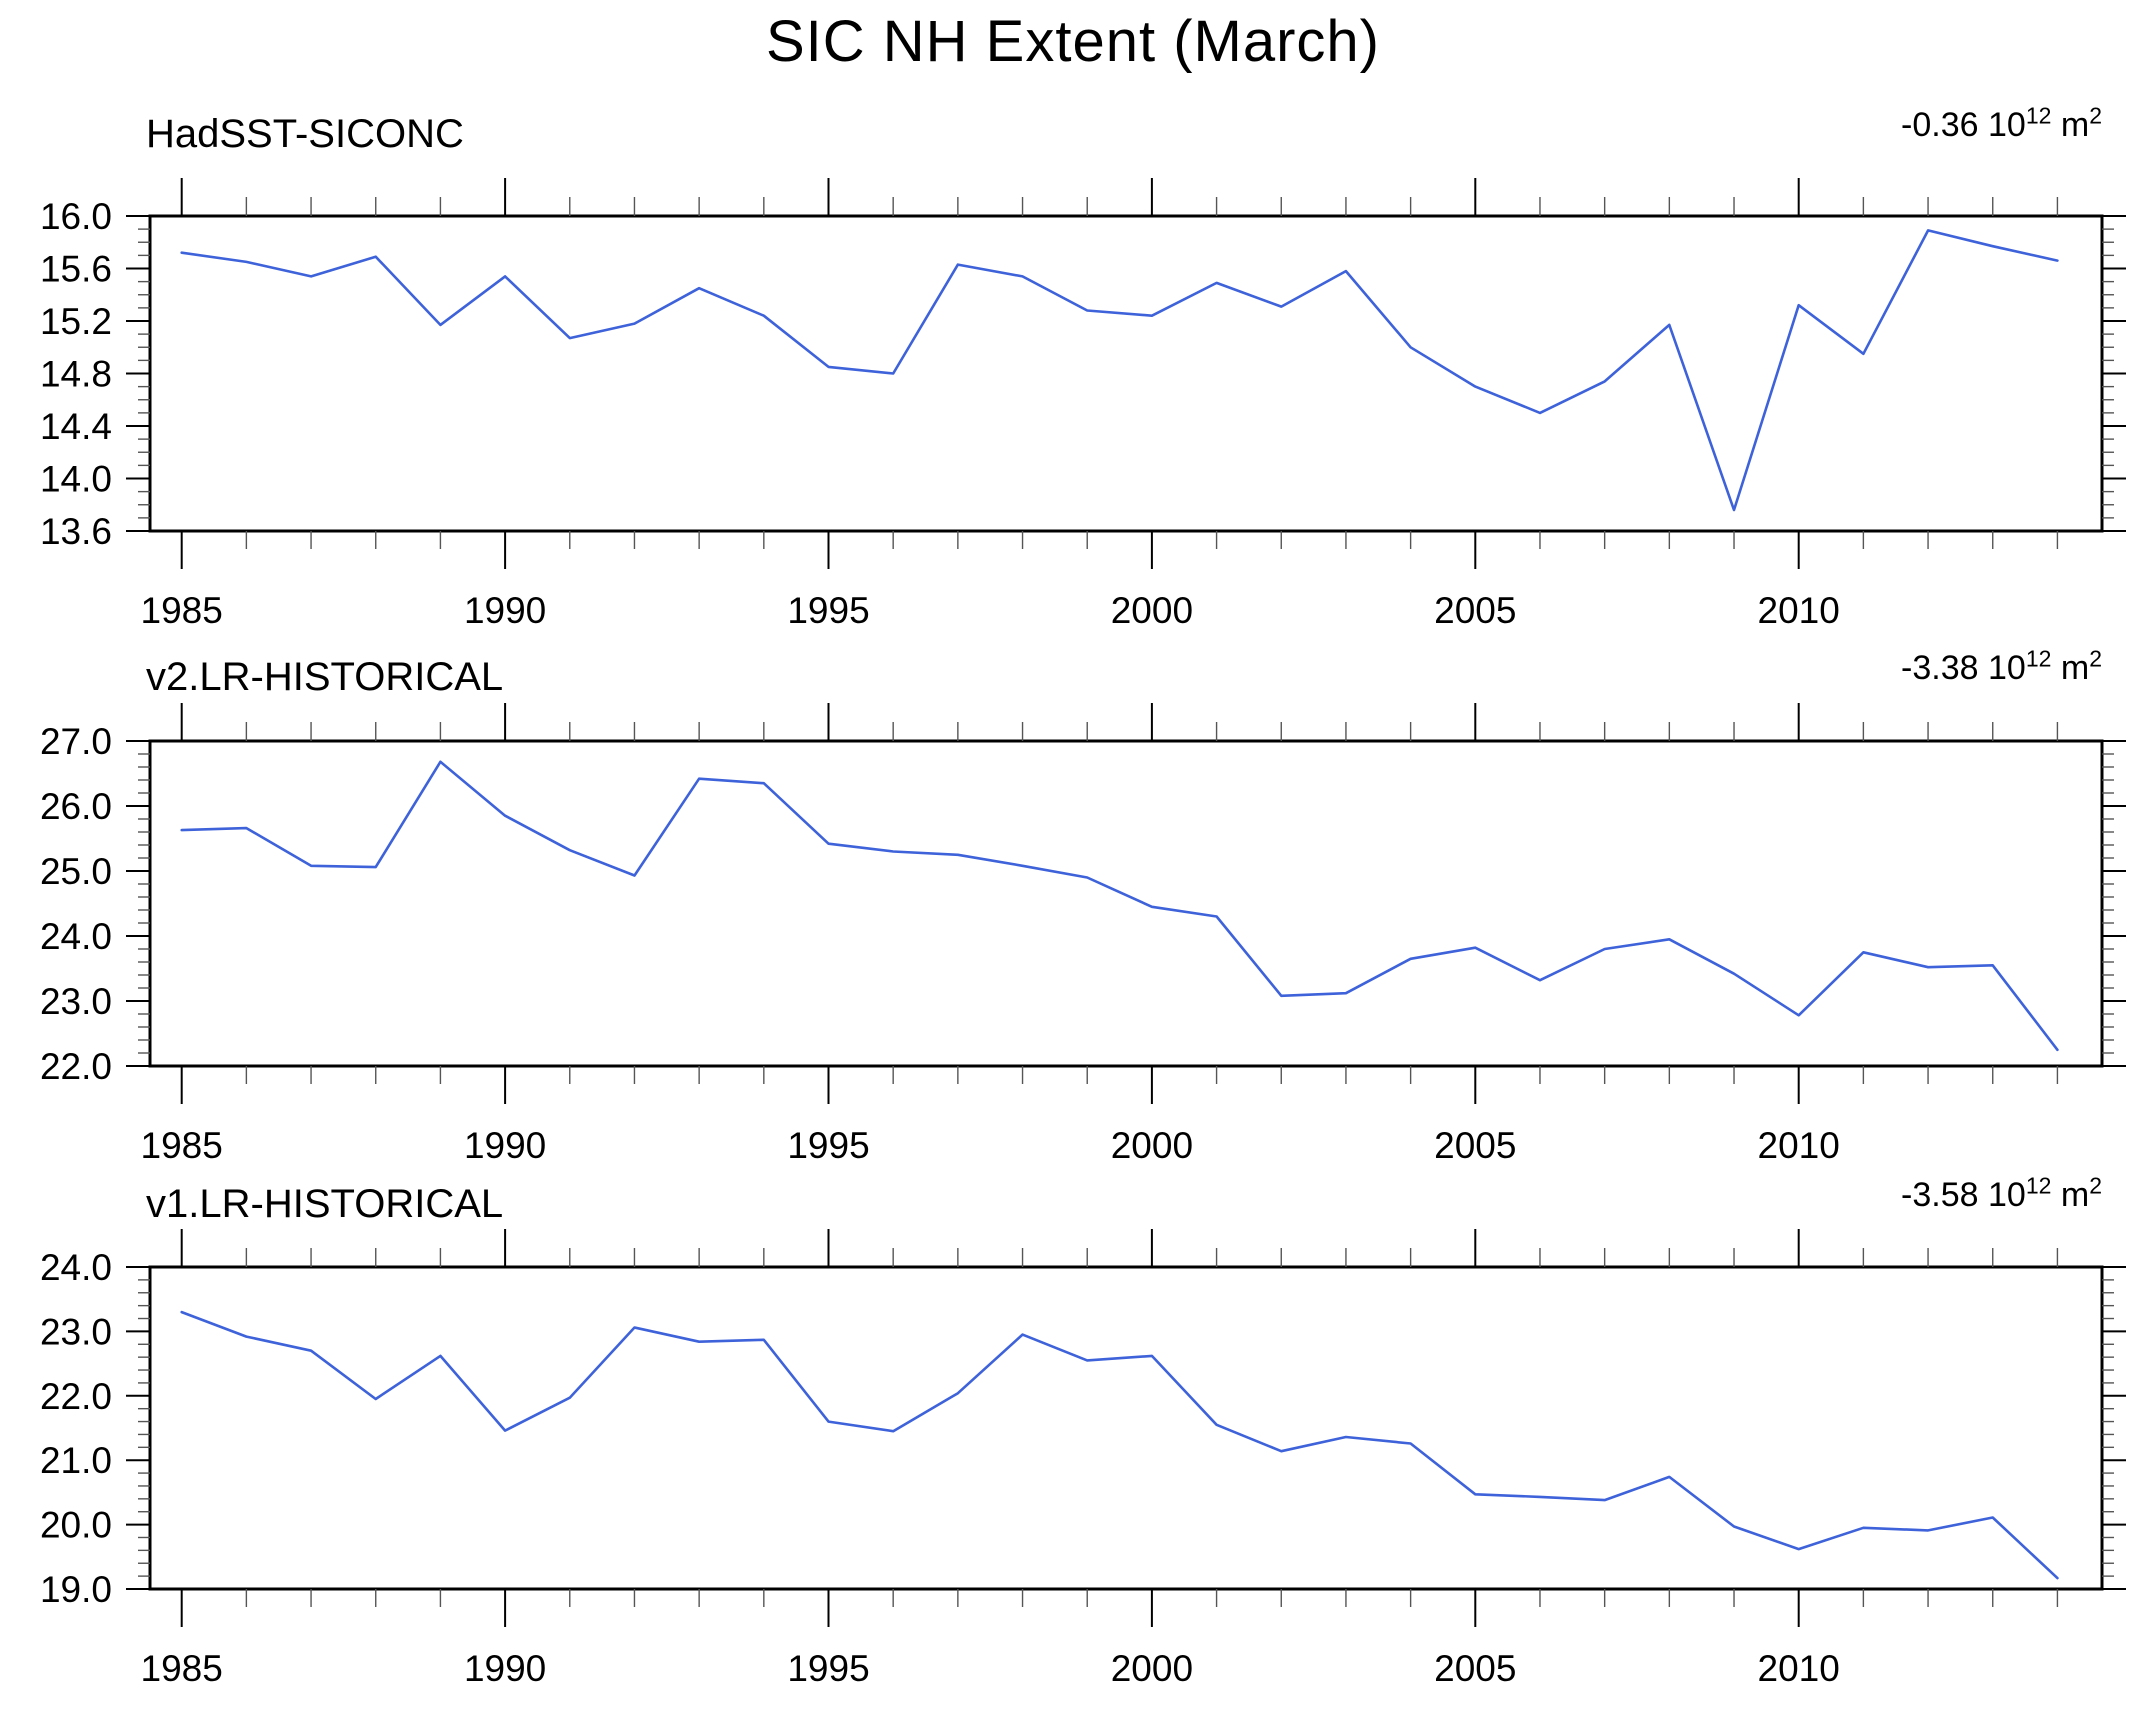 The image size is (2146, 1714). Describe the element at coordinates (76, 871) in the screenshot. I see `tick-label: 25.0` at that location.